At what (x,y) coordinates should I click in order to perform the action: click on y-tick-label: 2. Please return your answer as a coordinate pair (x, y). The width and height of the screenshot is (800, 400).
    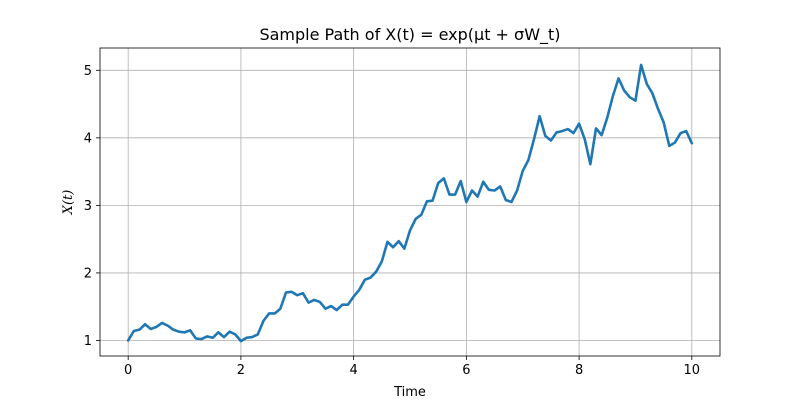
    Looking at the image, I should click on (88, 273).